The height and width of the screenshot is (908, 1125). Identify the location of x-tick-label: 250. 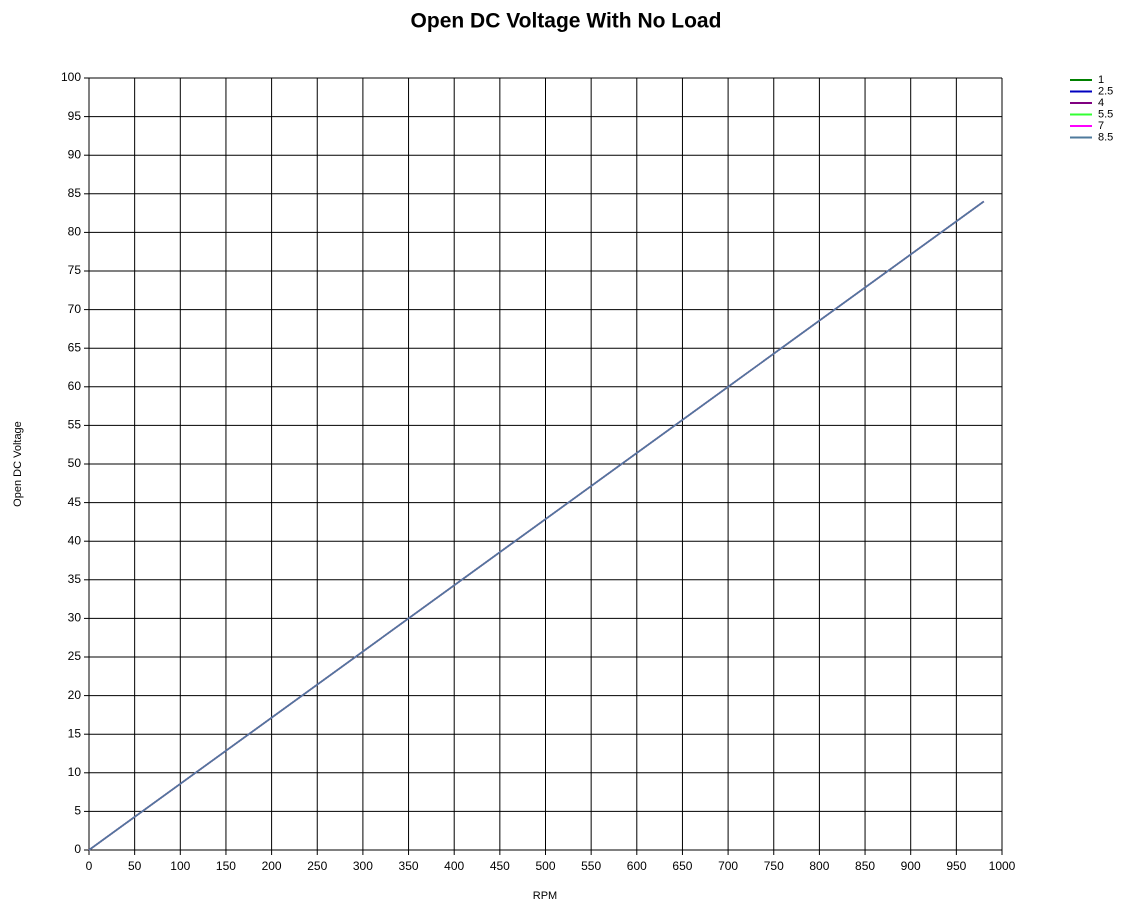
(317, 866).